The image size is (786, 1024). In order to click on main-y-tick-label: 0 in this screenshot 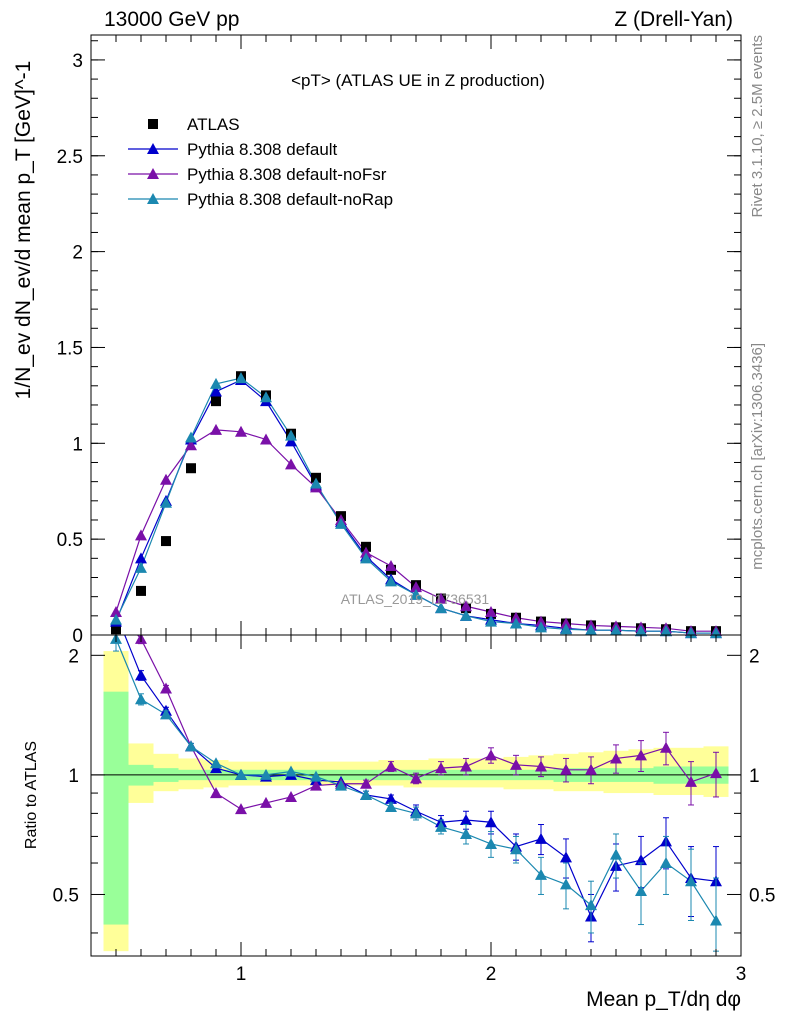, I will do `click(77, 636)`.